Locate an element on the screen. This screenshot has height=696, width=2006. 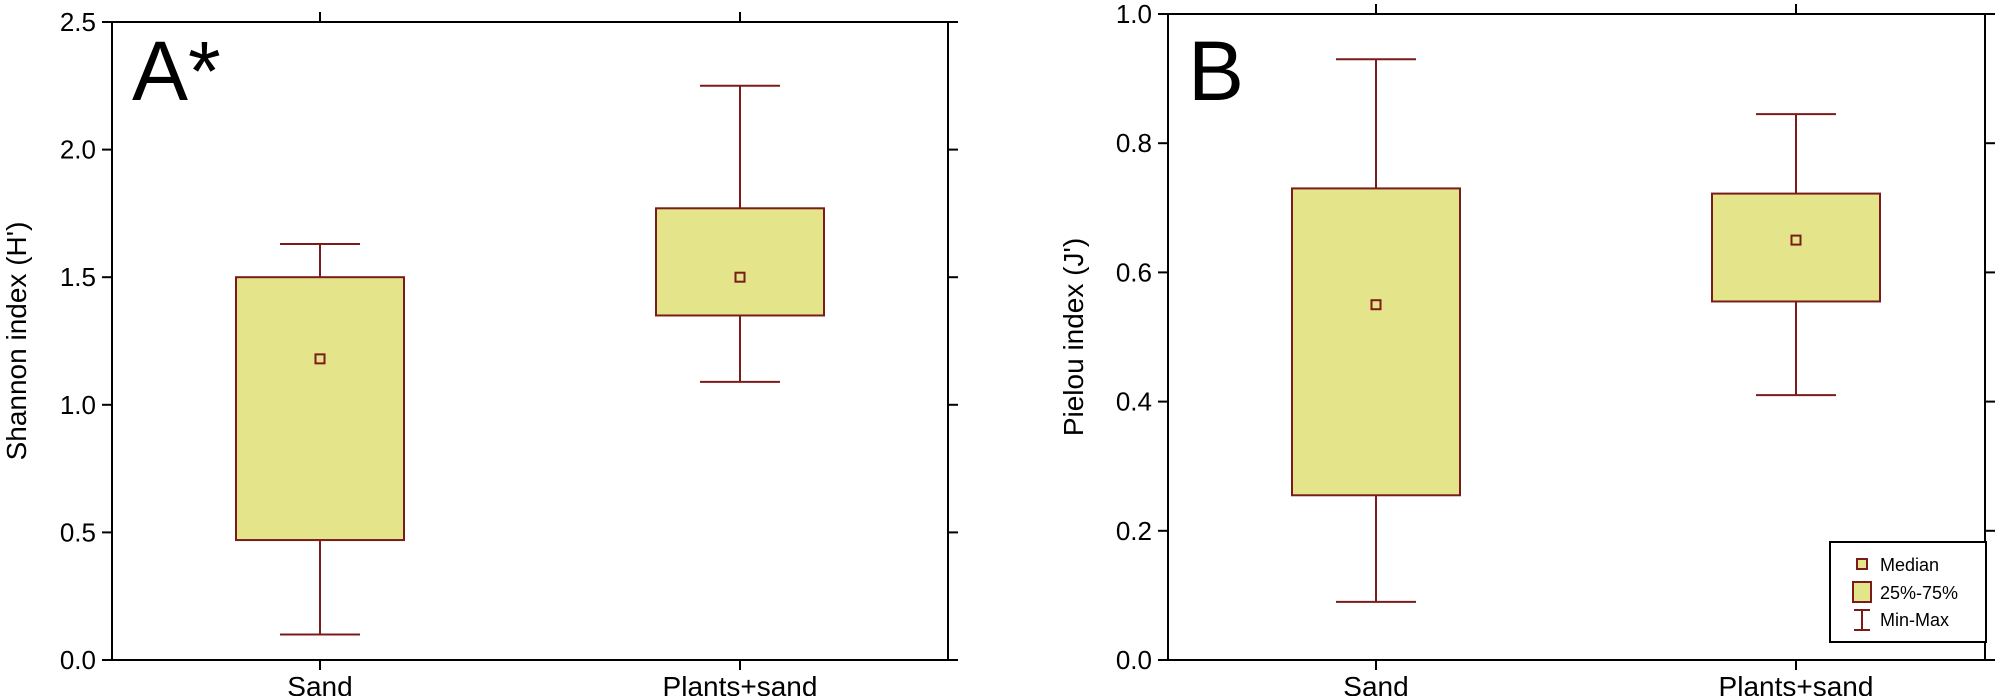
legend-iqr-symbol is located at coordinates (1862, 592).